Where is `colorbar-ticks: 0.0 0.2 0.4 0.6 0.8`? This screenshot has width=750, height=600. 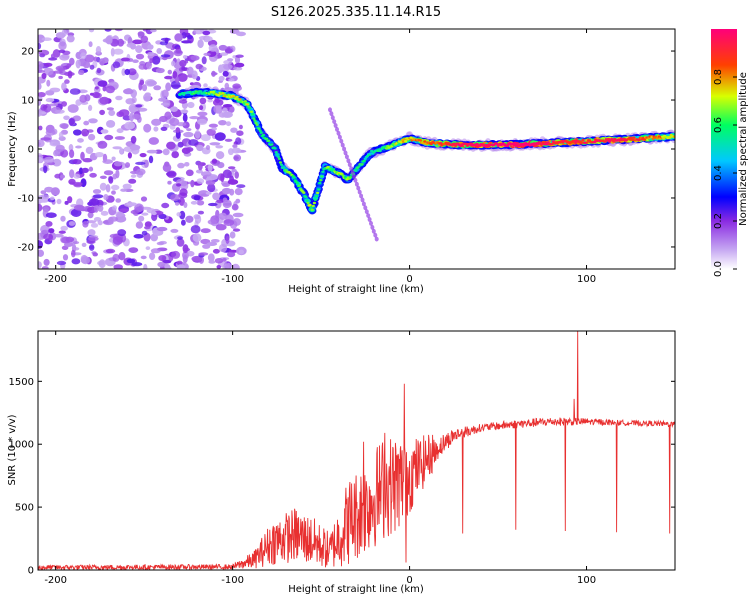 colorbar-ticks: 0.0 0.2 0.4 0.6 0.8 is located at coordinates (725, 173).